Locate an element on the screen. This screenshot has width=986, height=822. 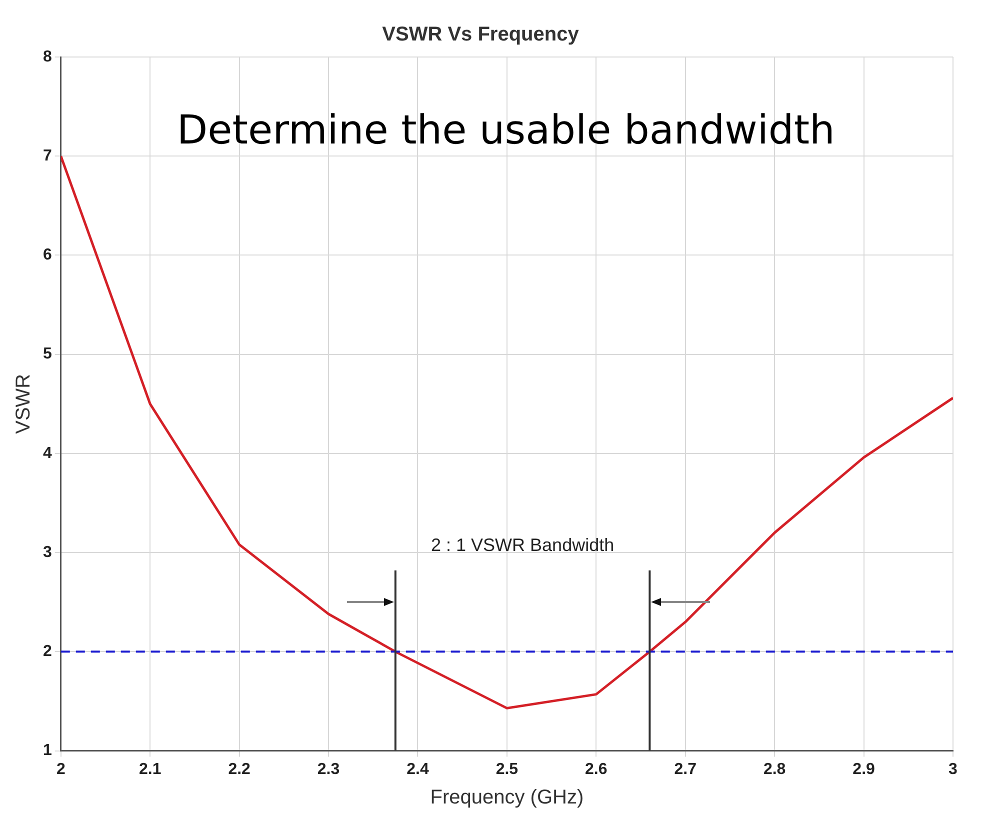
y-tick-label: 3 is located at coordinates (47, 552).